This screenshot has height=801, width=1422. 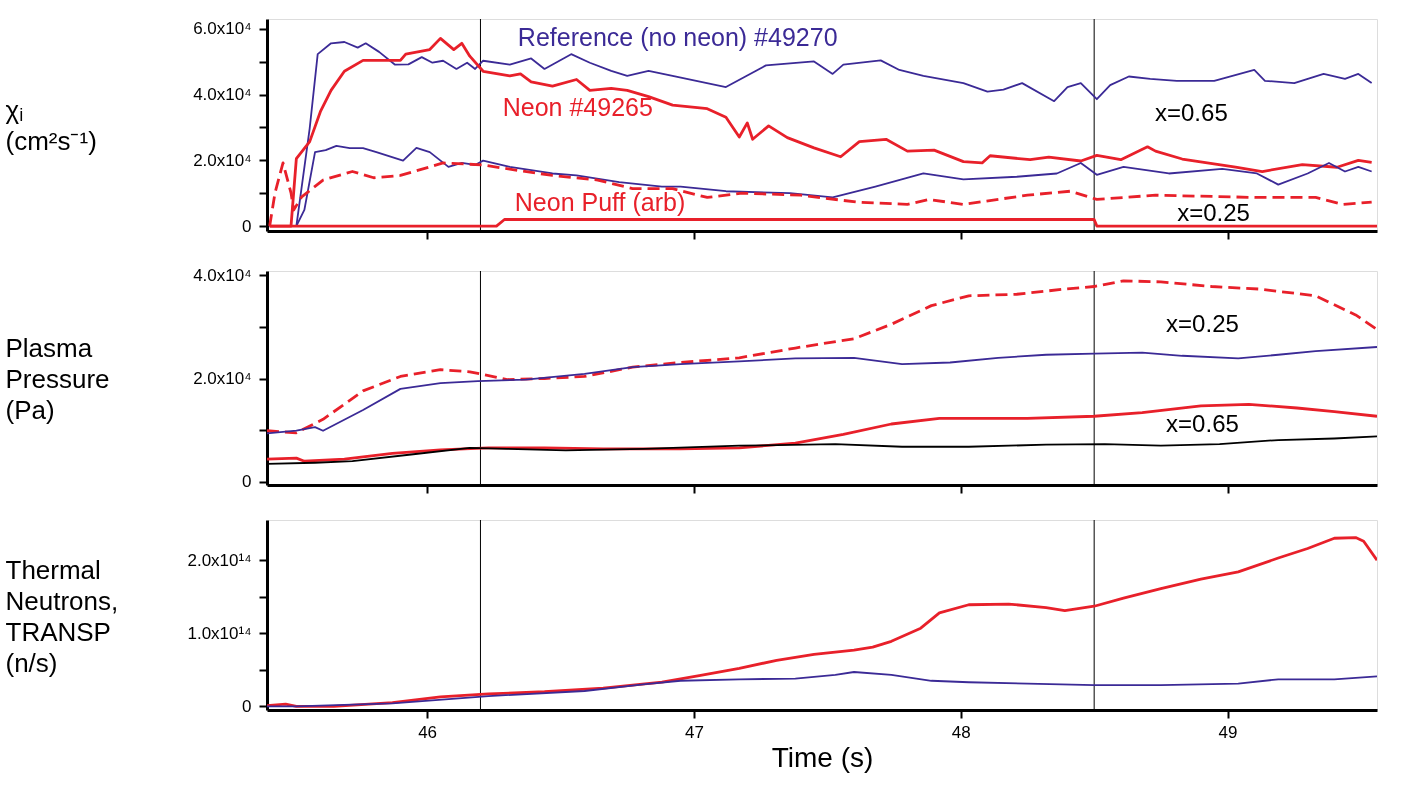 I want to click on x-tick-label: 47, so click(x=694, y=732).